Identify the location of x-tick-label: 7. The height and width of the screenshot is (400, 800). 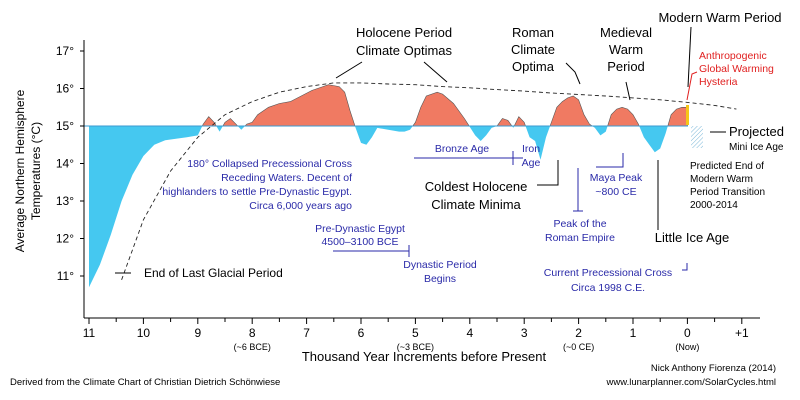
(306, 333).